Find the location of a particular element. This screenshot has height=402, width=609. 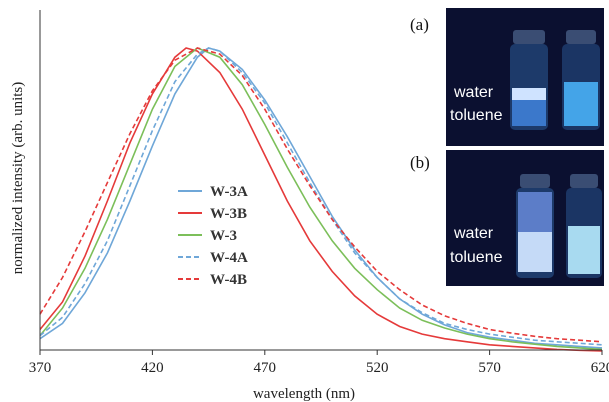

legend-label-w-3a: W-3A is located at coordinates (229, 192).